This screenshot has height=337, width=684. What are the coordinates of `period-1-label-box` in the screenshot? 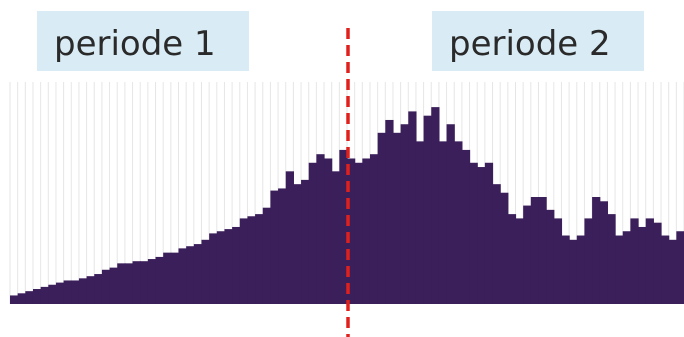 It's located at (143, 41).